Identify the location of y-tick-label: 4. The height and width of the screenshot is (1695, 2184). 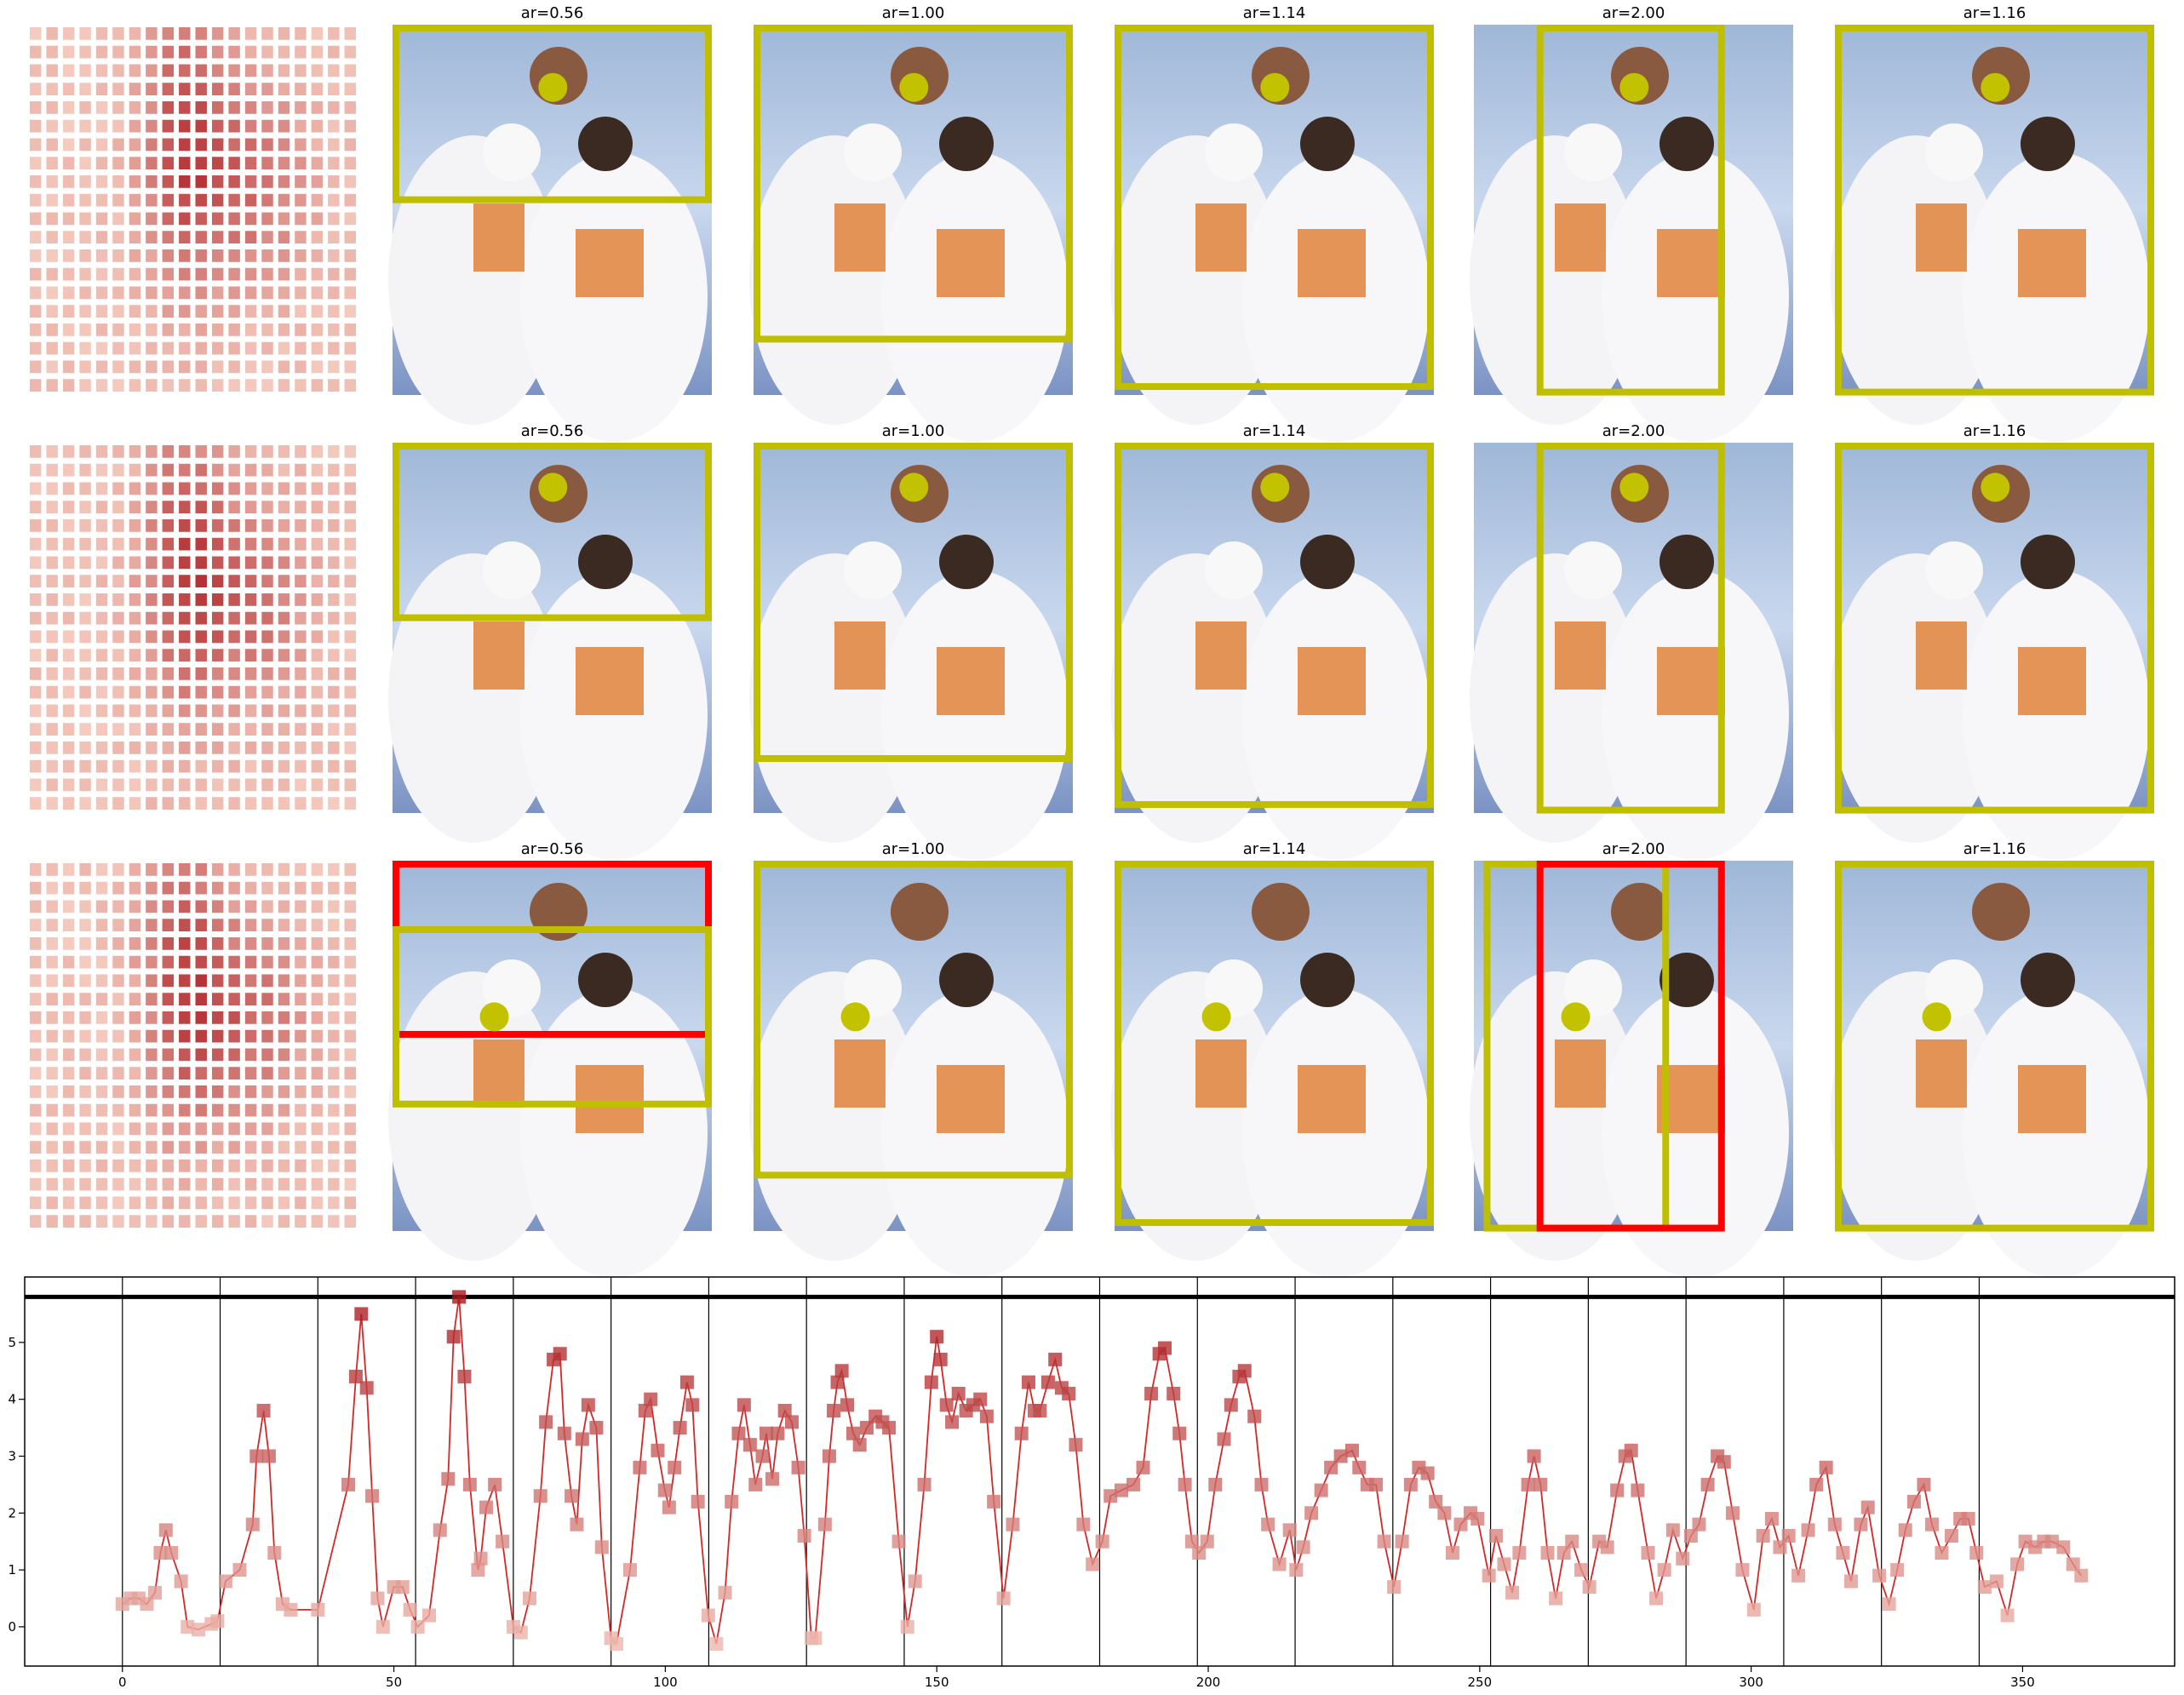
(12, 1399).